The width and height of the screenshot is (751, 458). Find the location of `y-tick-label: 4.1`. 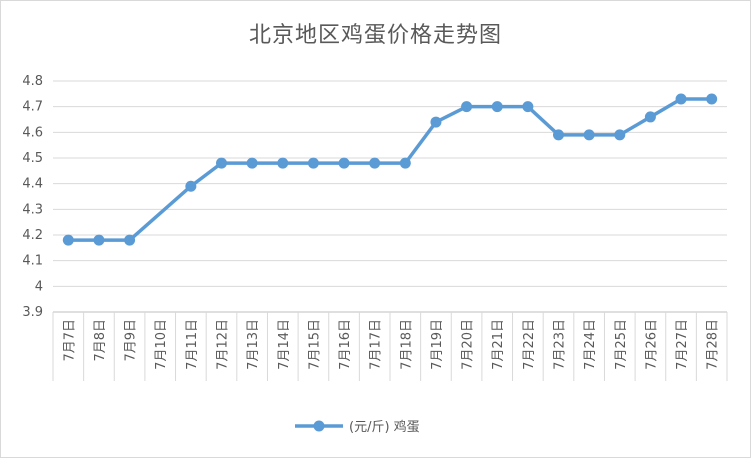

y-tick-label: 4.1 is located at coordinates (32, 261).